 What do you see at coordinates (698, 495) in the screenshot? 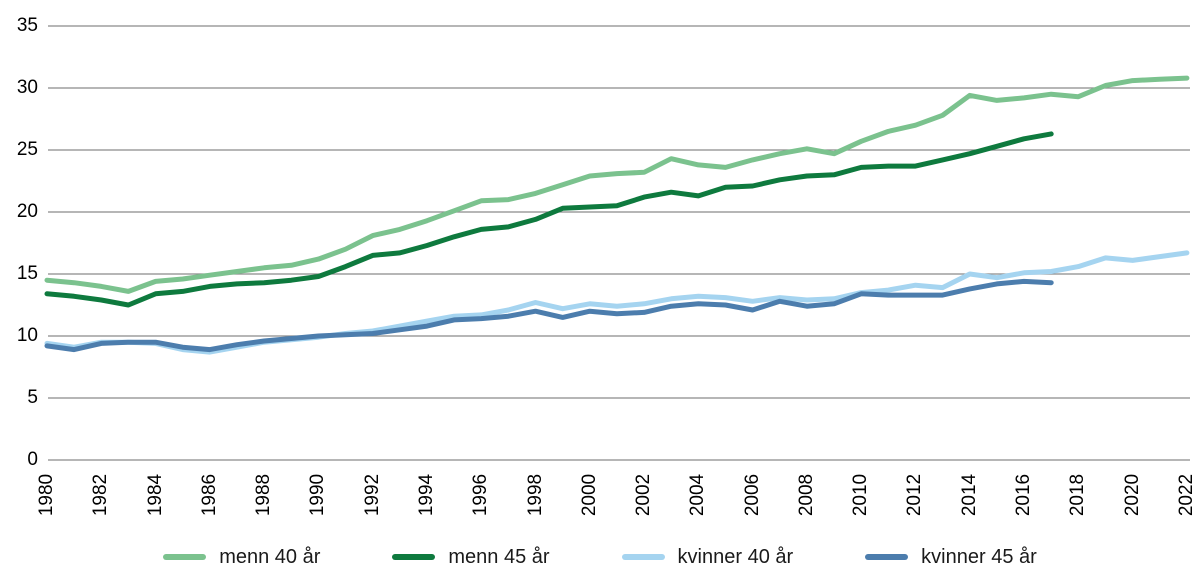
I see `x-axis-label: 2004` at bounding box center [698, 495].